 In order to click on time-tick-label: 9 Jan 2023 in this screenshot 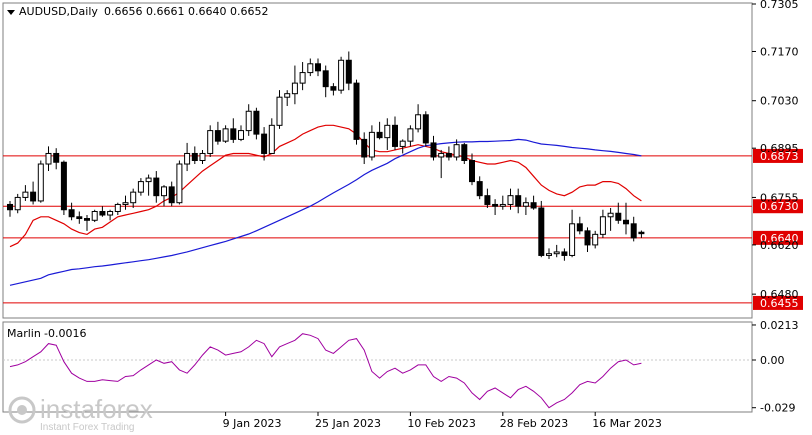, I will do `click(252, 423)`.